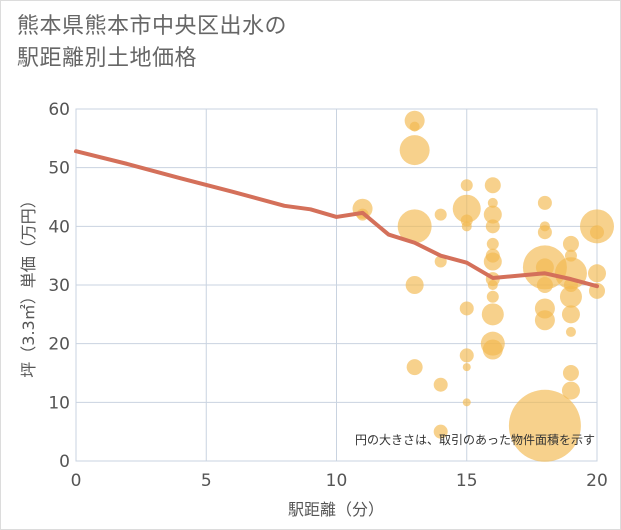 The width and height of the screenshot is (621, 530). I want to click on x-tick-label: 0, so click(76, 481).